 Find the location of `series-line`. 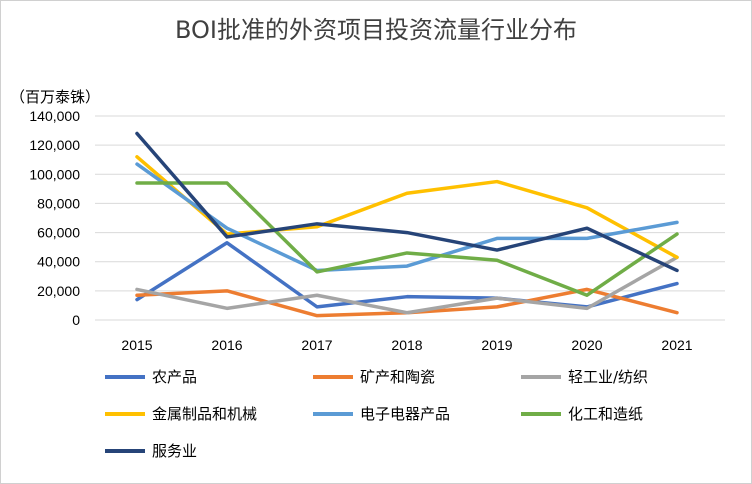

series-line is located at coordinates (407, 285).